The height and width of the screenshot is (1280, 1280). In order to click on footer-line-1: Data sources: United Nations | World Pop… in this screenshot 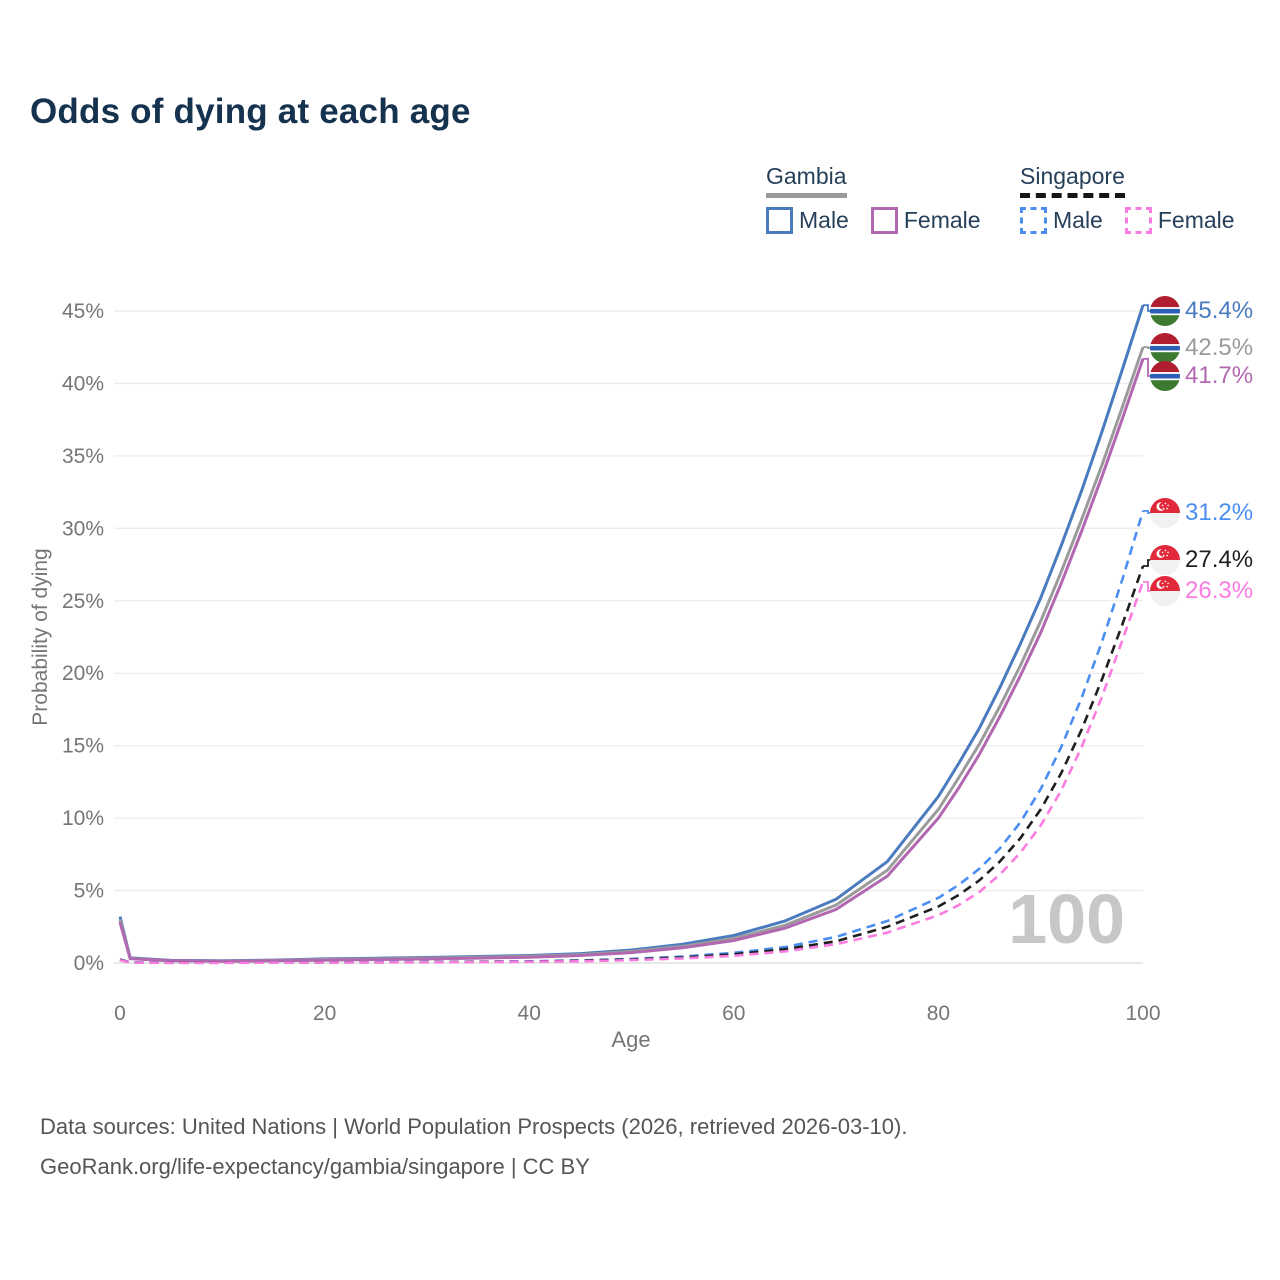, I will do `click(474, 1126)`.